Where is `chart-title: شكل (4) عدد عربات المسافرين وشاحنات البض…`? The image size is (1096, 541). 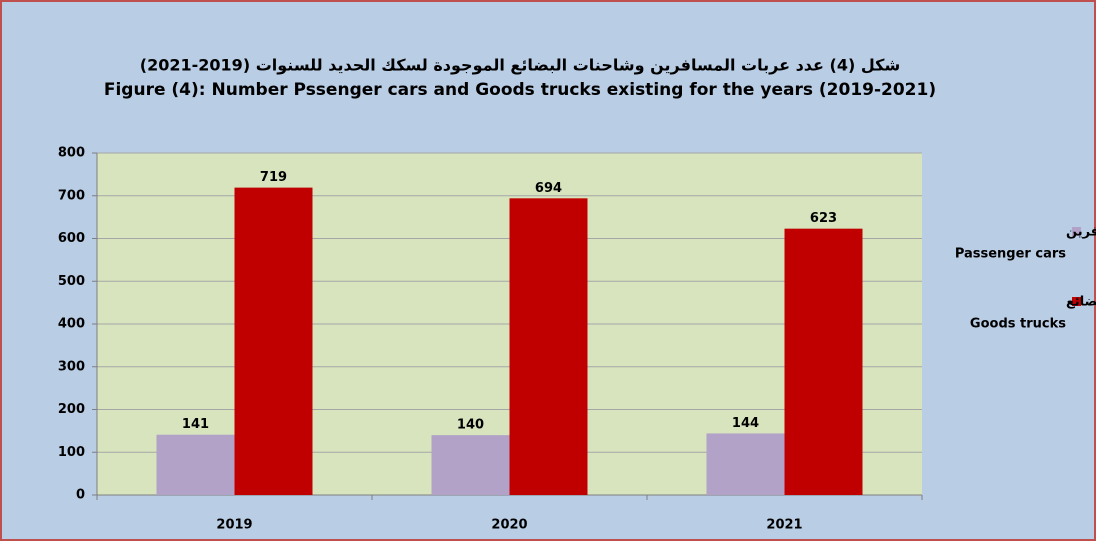 chart-title: شكل (4) عدد عربات المسافرين وشاحنات البض… is located at coordinates (520, 65).